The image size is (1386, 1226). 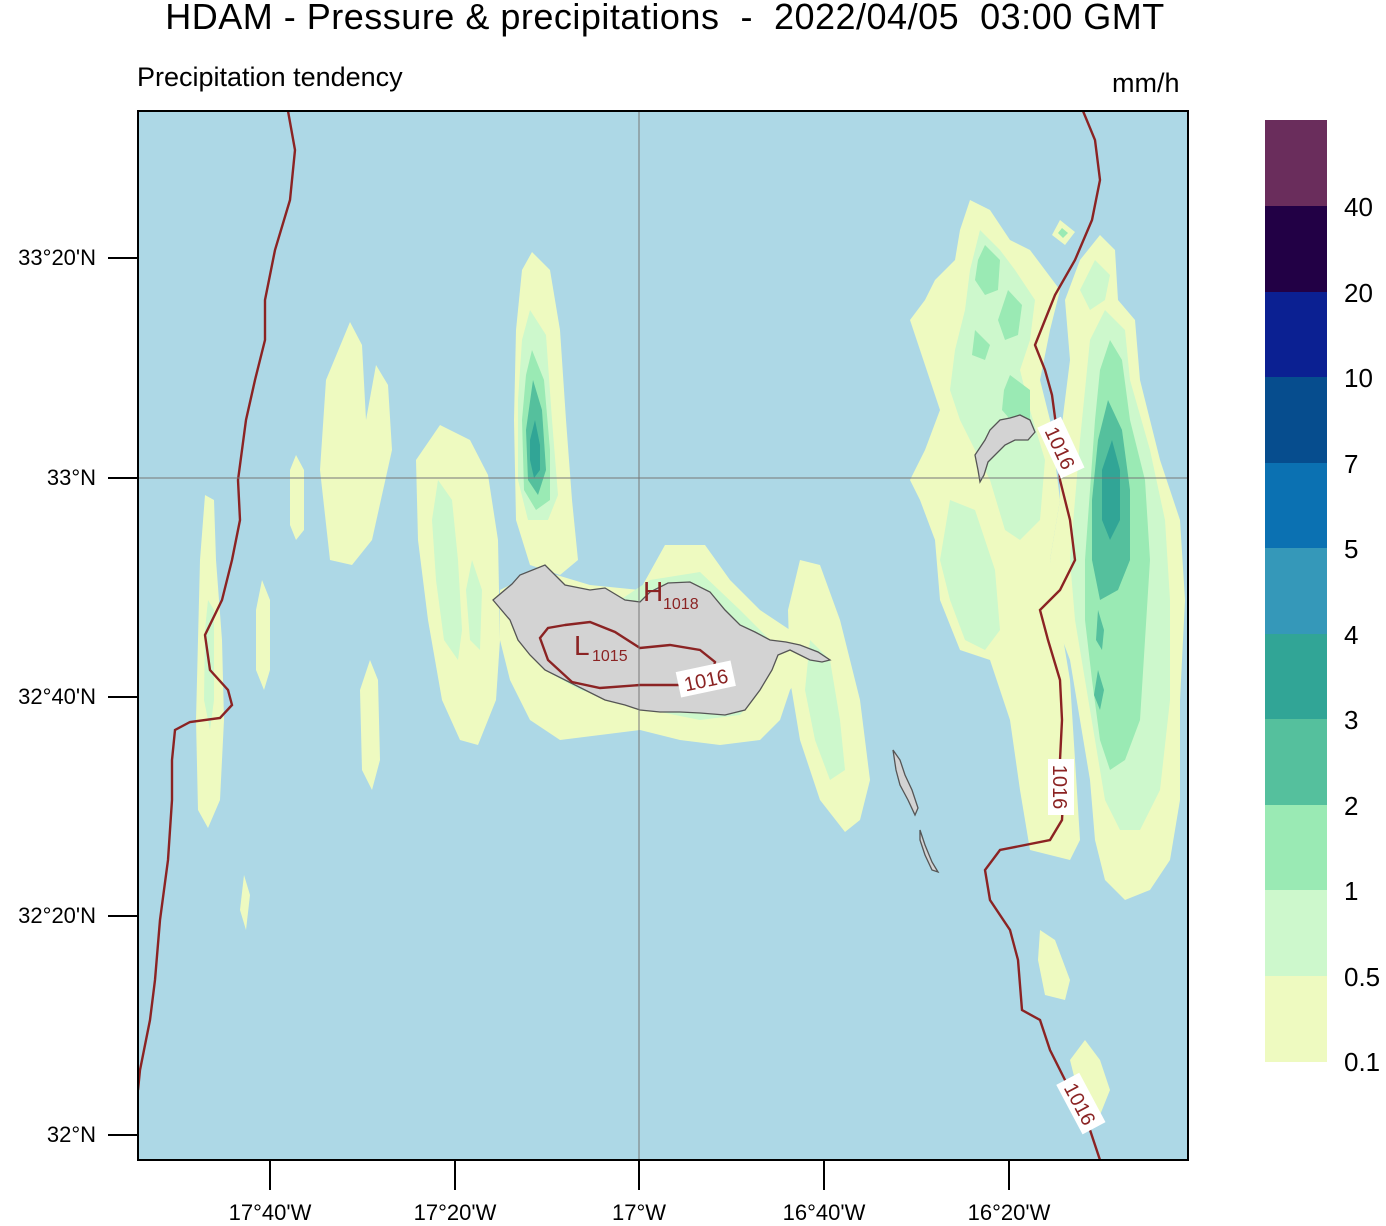 I want to click on colorbar-label: 1, so click(x=1351, y=891).